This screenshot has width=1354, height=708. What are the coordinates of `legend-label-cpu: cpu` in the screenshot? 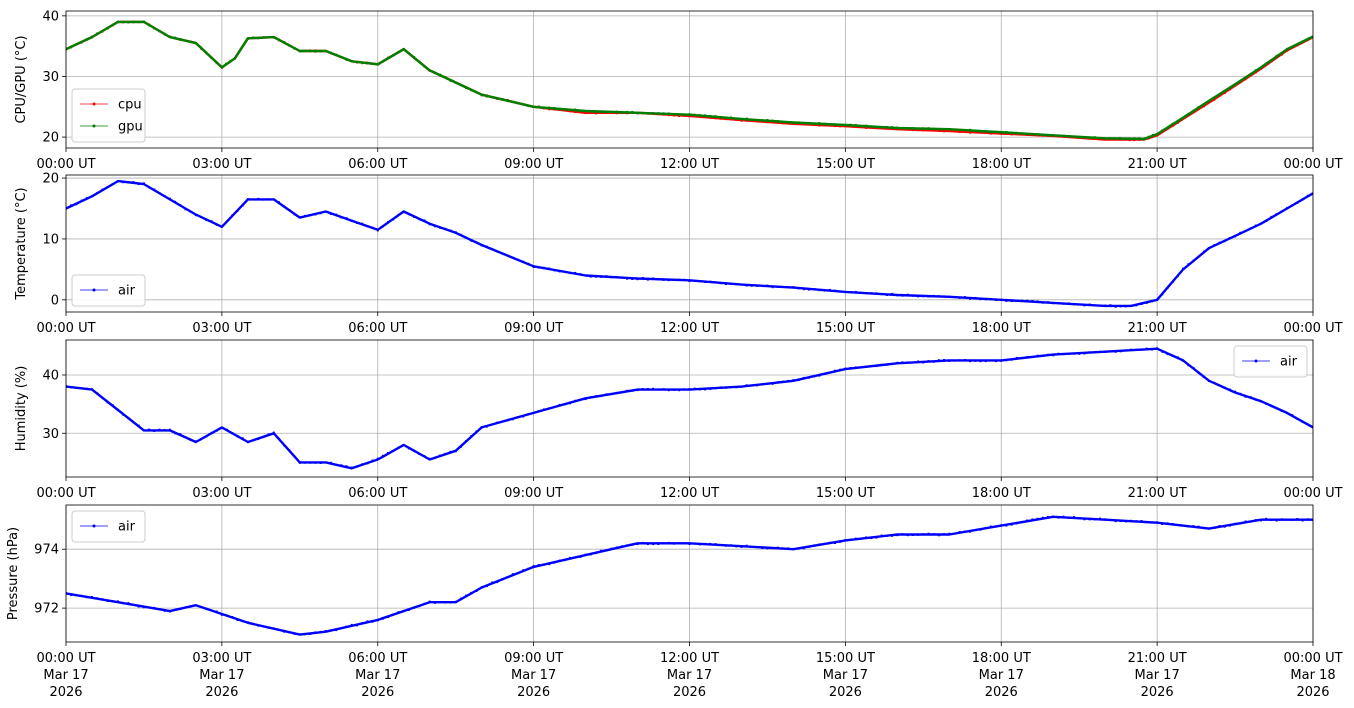 It's located at (130, 105).